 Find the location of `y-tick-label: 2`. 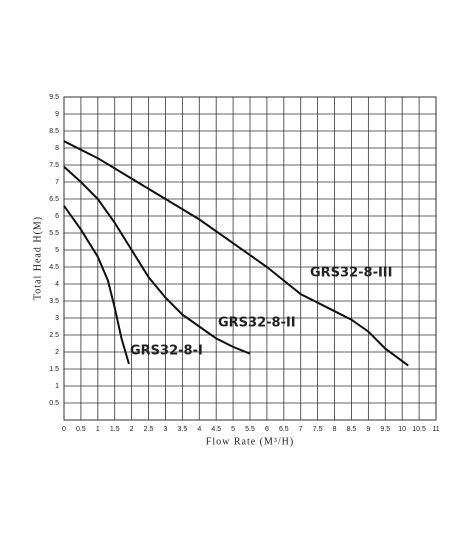

y-tick-label: 2 is located at coordinates (57, 352).